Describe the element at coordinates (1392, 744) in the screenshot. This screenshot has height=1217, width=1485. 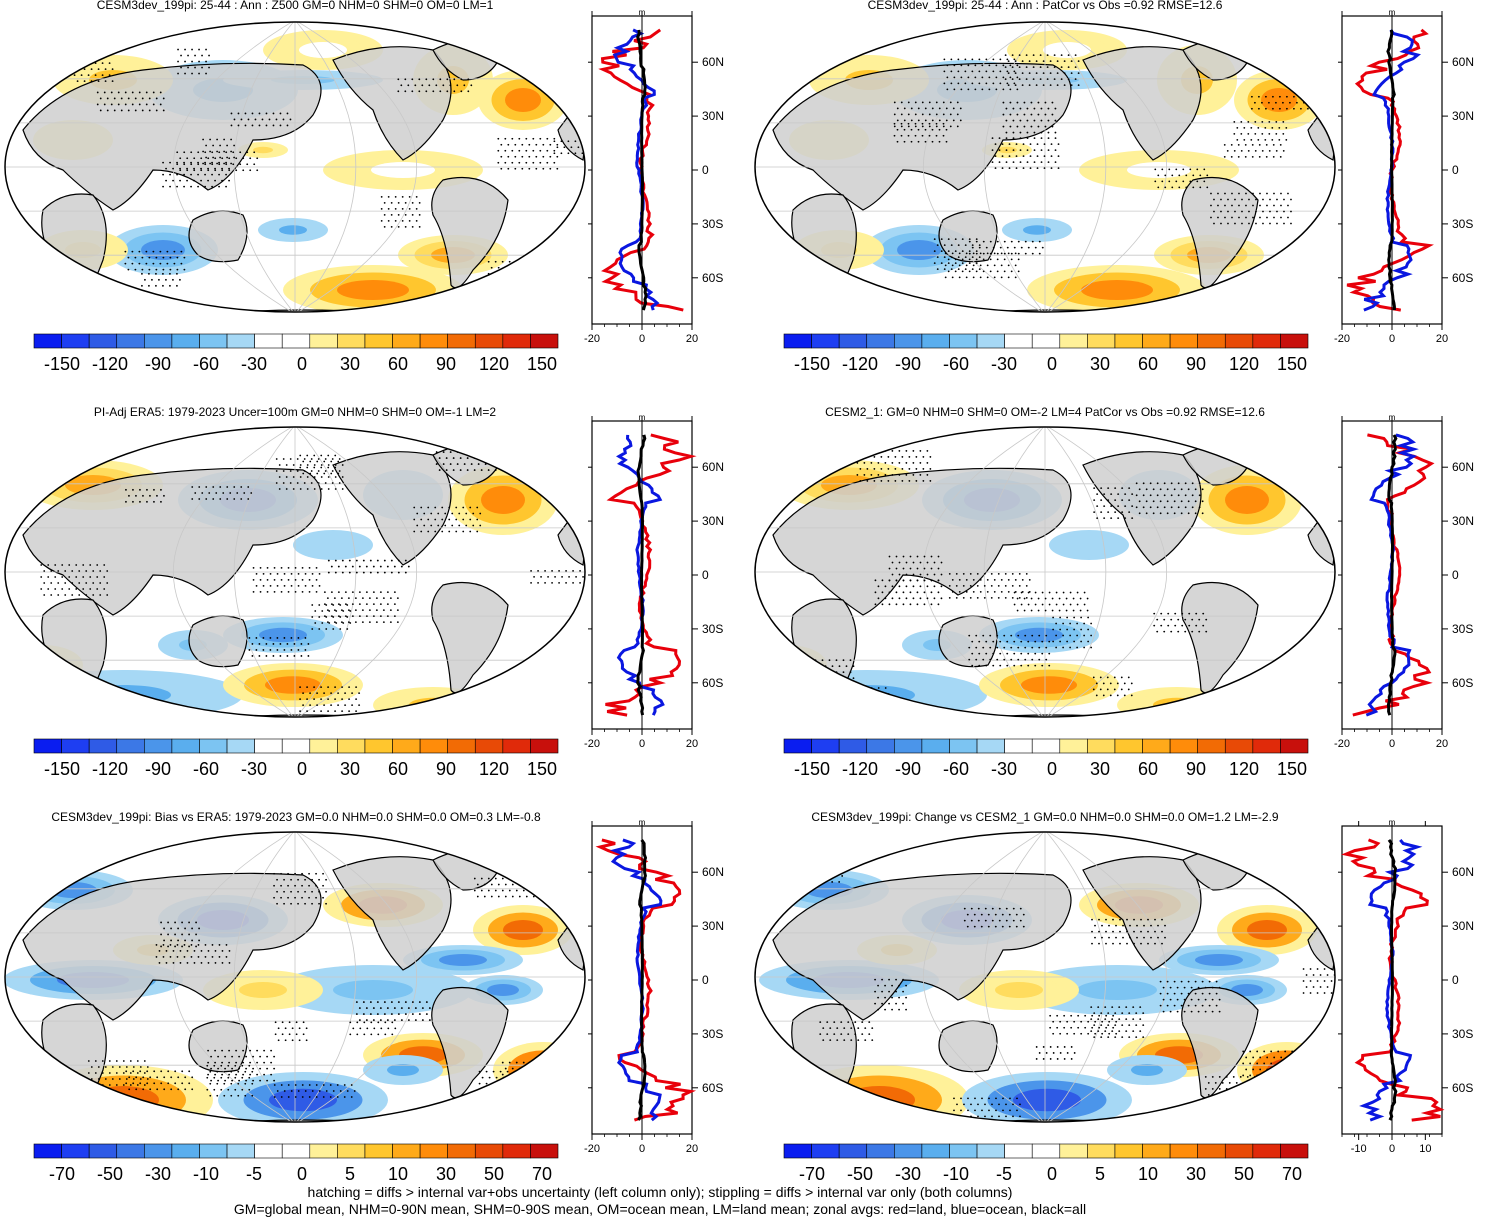
I see `zonal-x-tick-label: 0` at that location.